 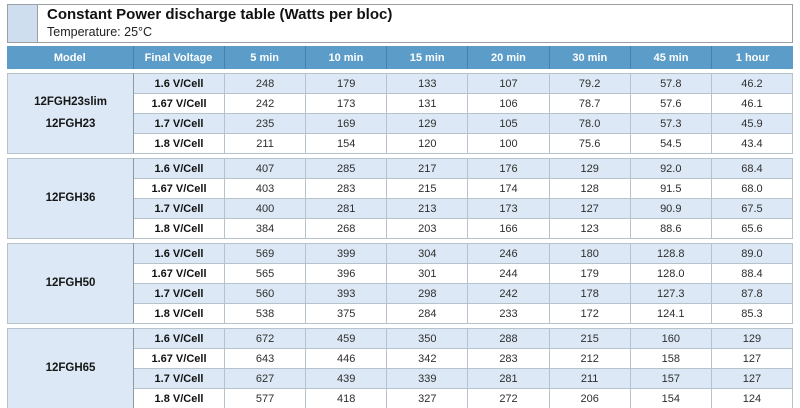 I want to click on power-value-cell: 54.5, so click(x=670, y=143).